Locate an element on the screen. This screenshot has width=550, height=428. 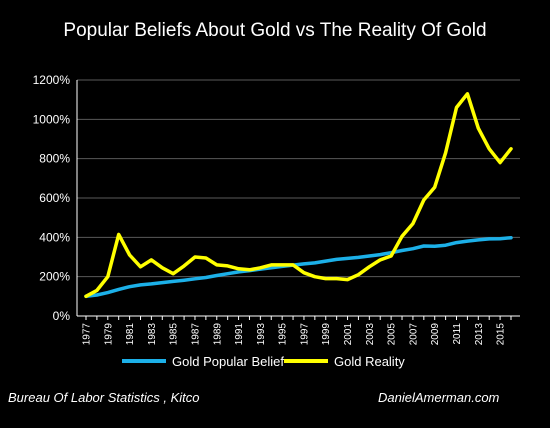
website-credit: DanielAmerman.com is located at coordinates (439, 397).